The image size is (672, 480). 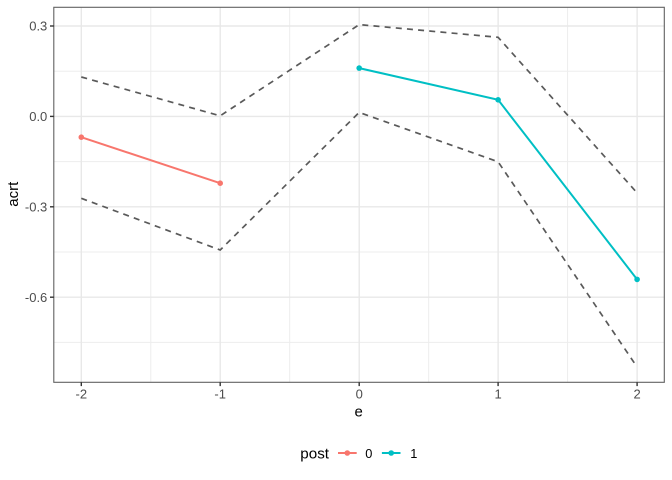 I want to click on svg-text: e, so click(x=359, y=412).